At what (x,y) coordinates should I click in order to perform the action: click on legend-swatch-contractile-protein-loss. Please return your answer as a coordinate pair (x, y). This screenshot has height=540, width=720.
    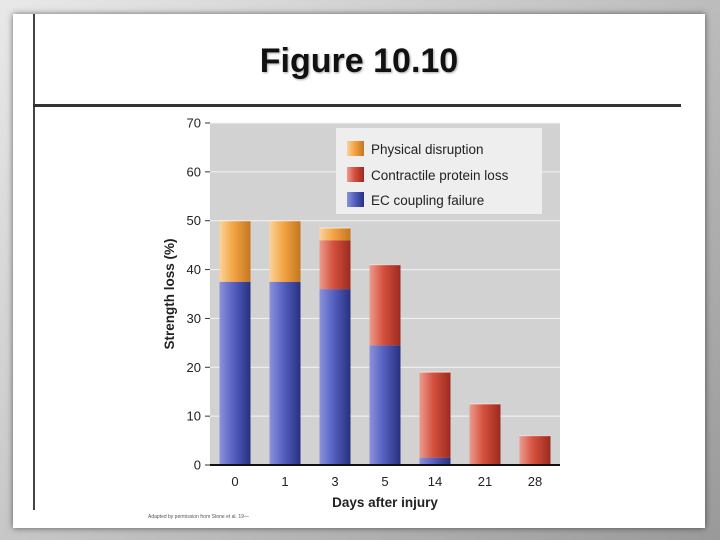
    Looking at the image, I should click on (355, 174).